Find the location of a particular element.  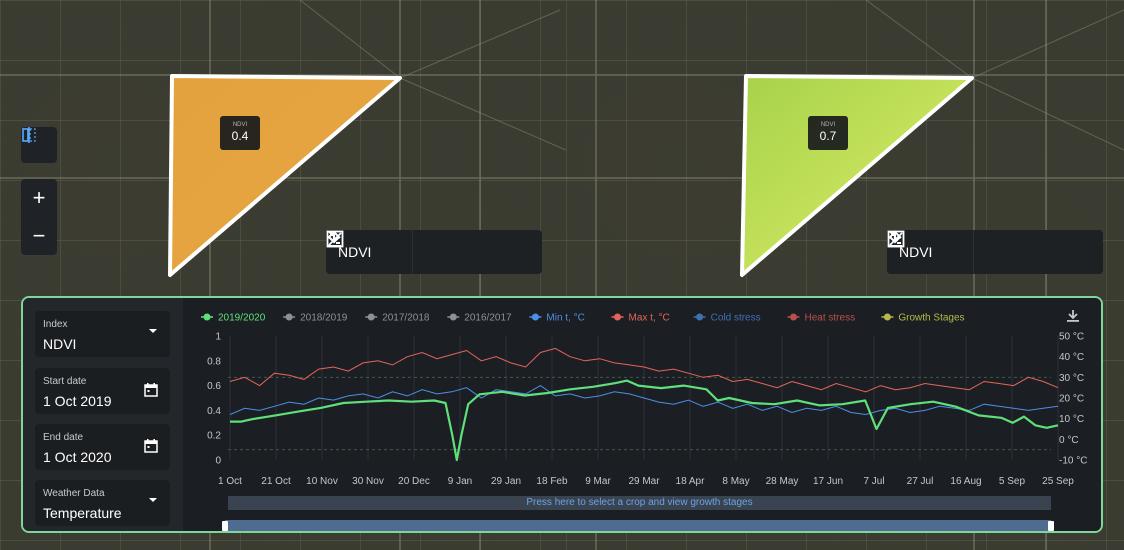

ndvi-badge-value: 0.4 is located at coordinates (240, 136).